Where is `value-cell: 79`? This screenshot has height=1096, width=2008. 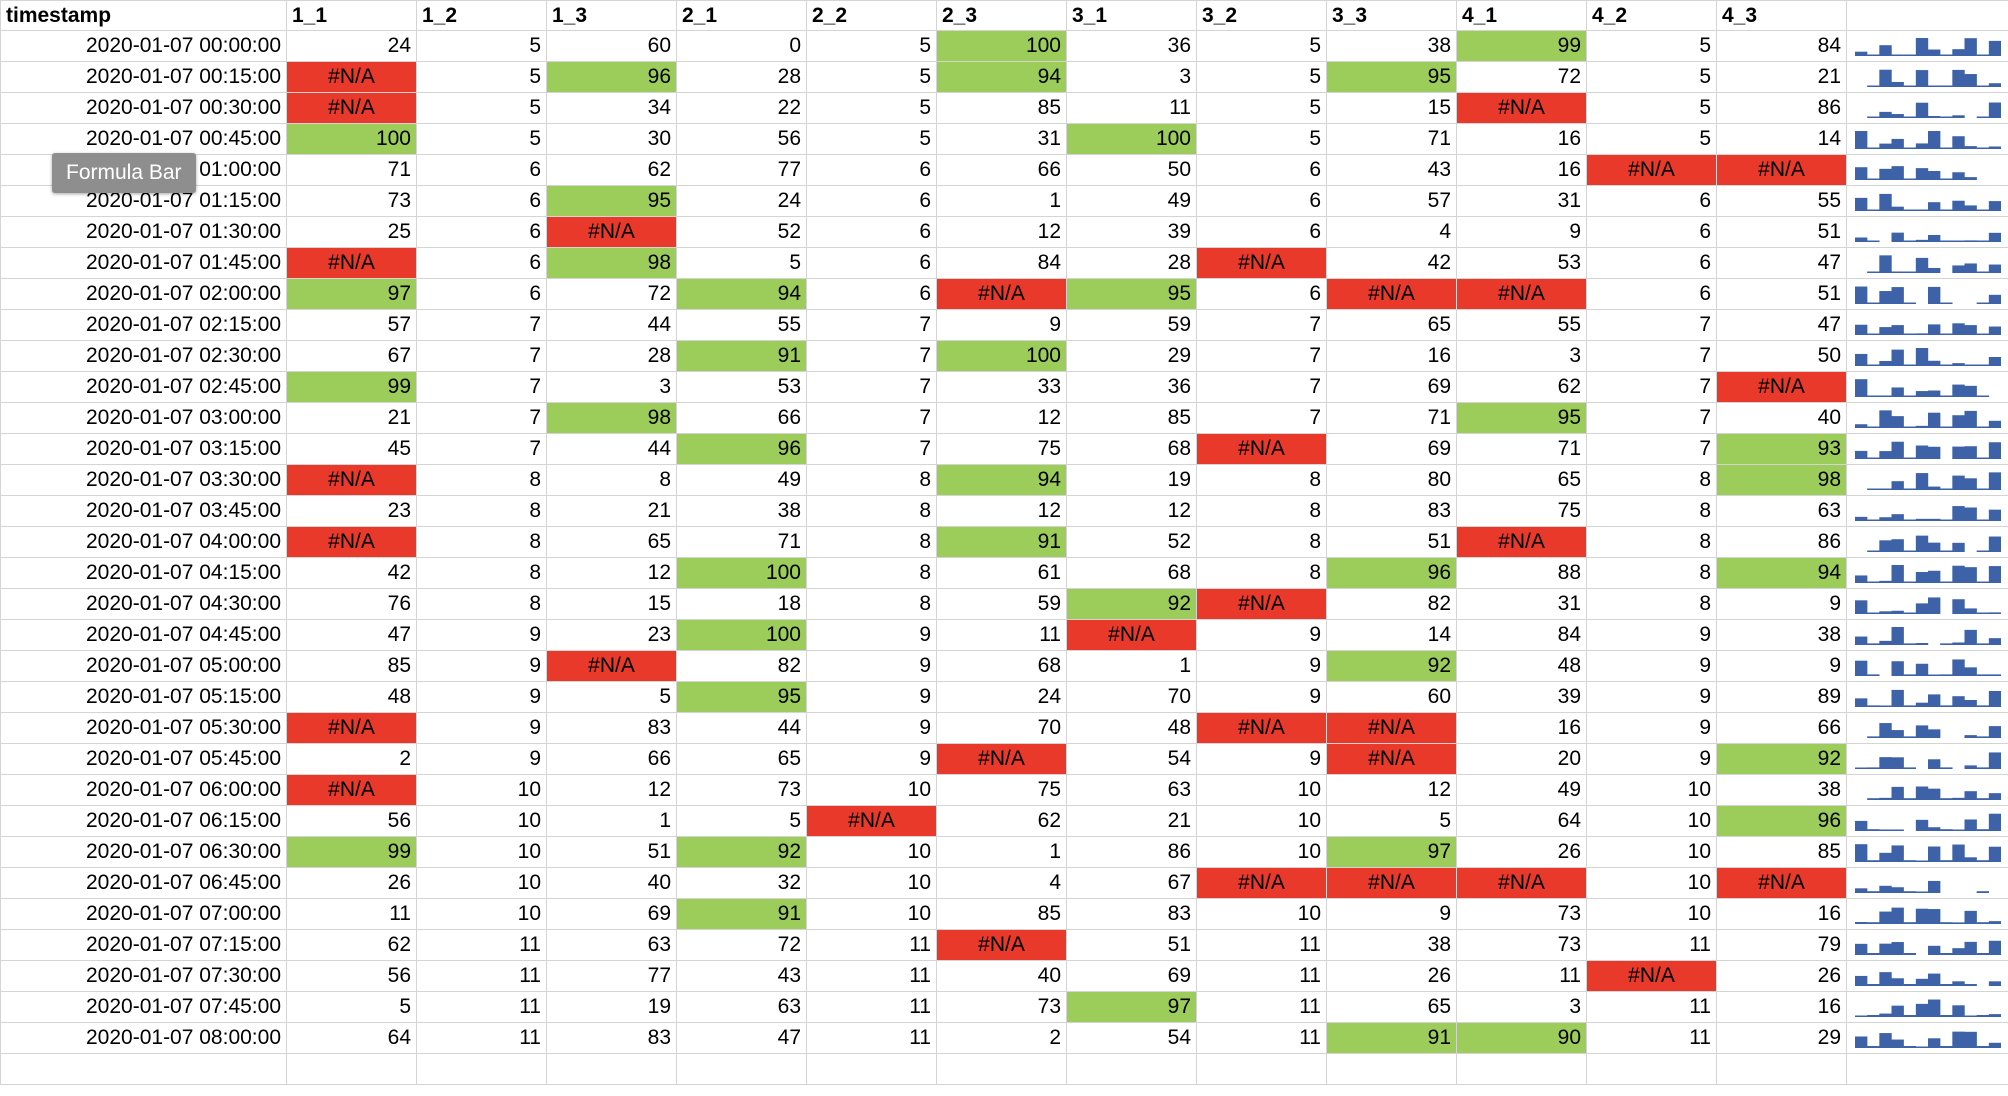 value-cell: 79 is located at coordinates (1781, 945).